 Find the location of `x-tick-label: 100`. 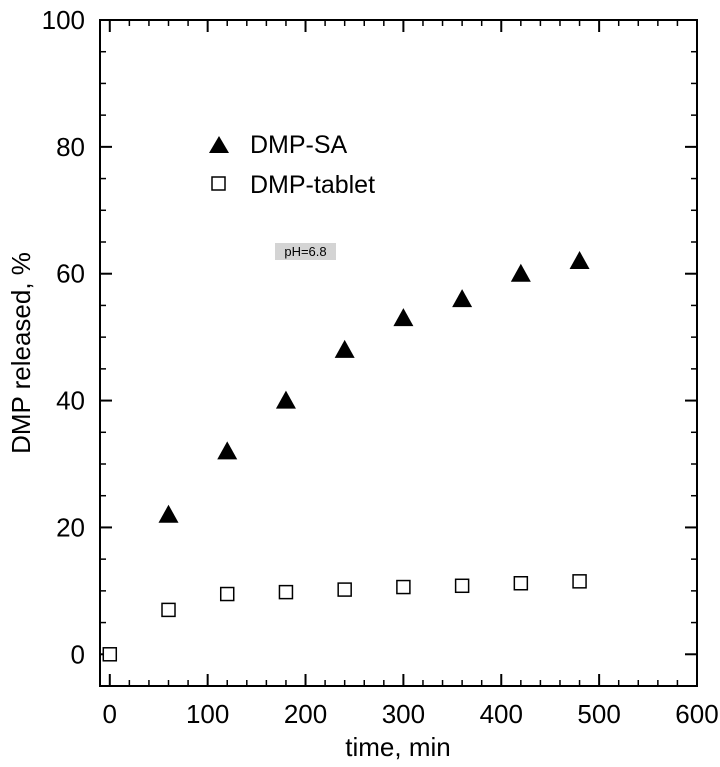

x-tick-label: 100 is located at coordinates (207, 714).